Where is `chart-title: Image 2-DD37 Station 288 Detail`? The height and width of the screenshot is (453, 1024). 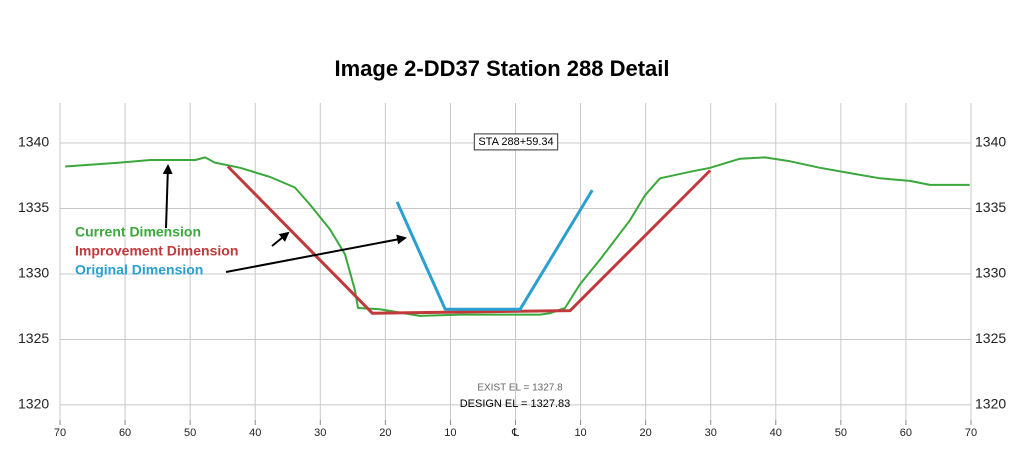
chart-title: Image 2-DD37 Station 288 Detail is located at coordinates (501, 68).